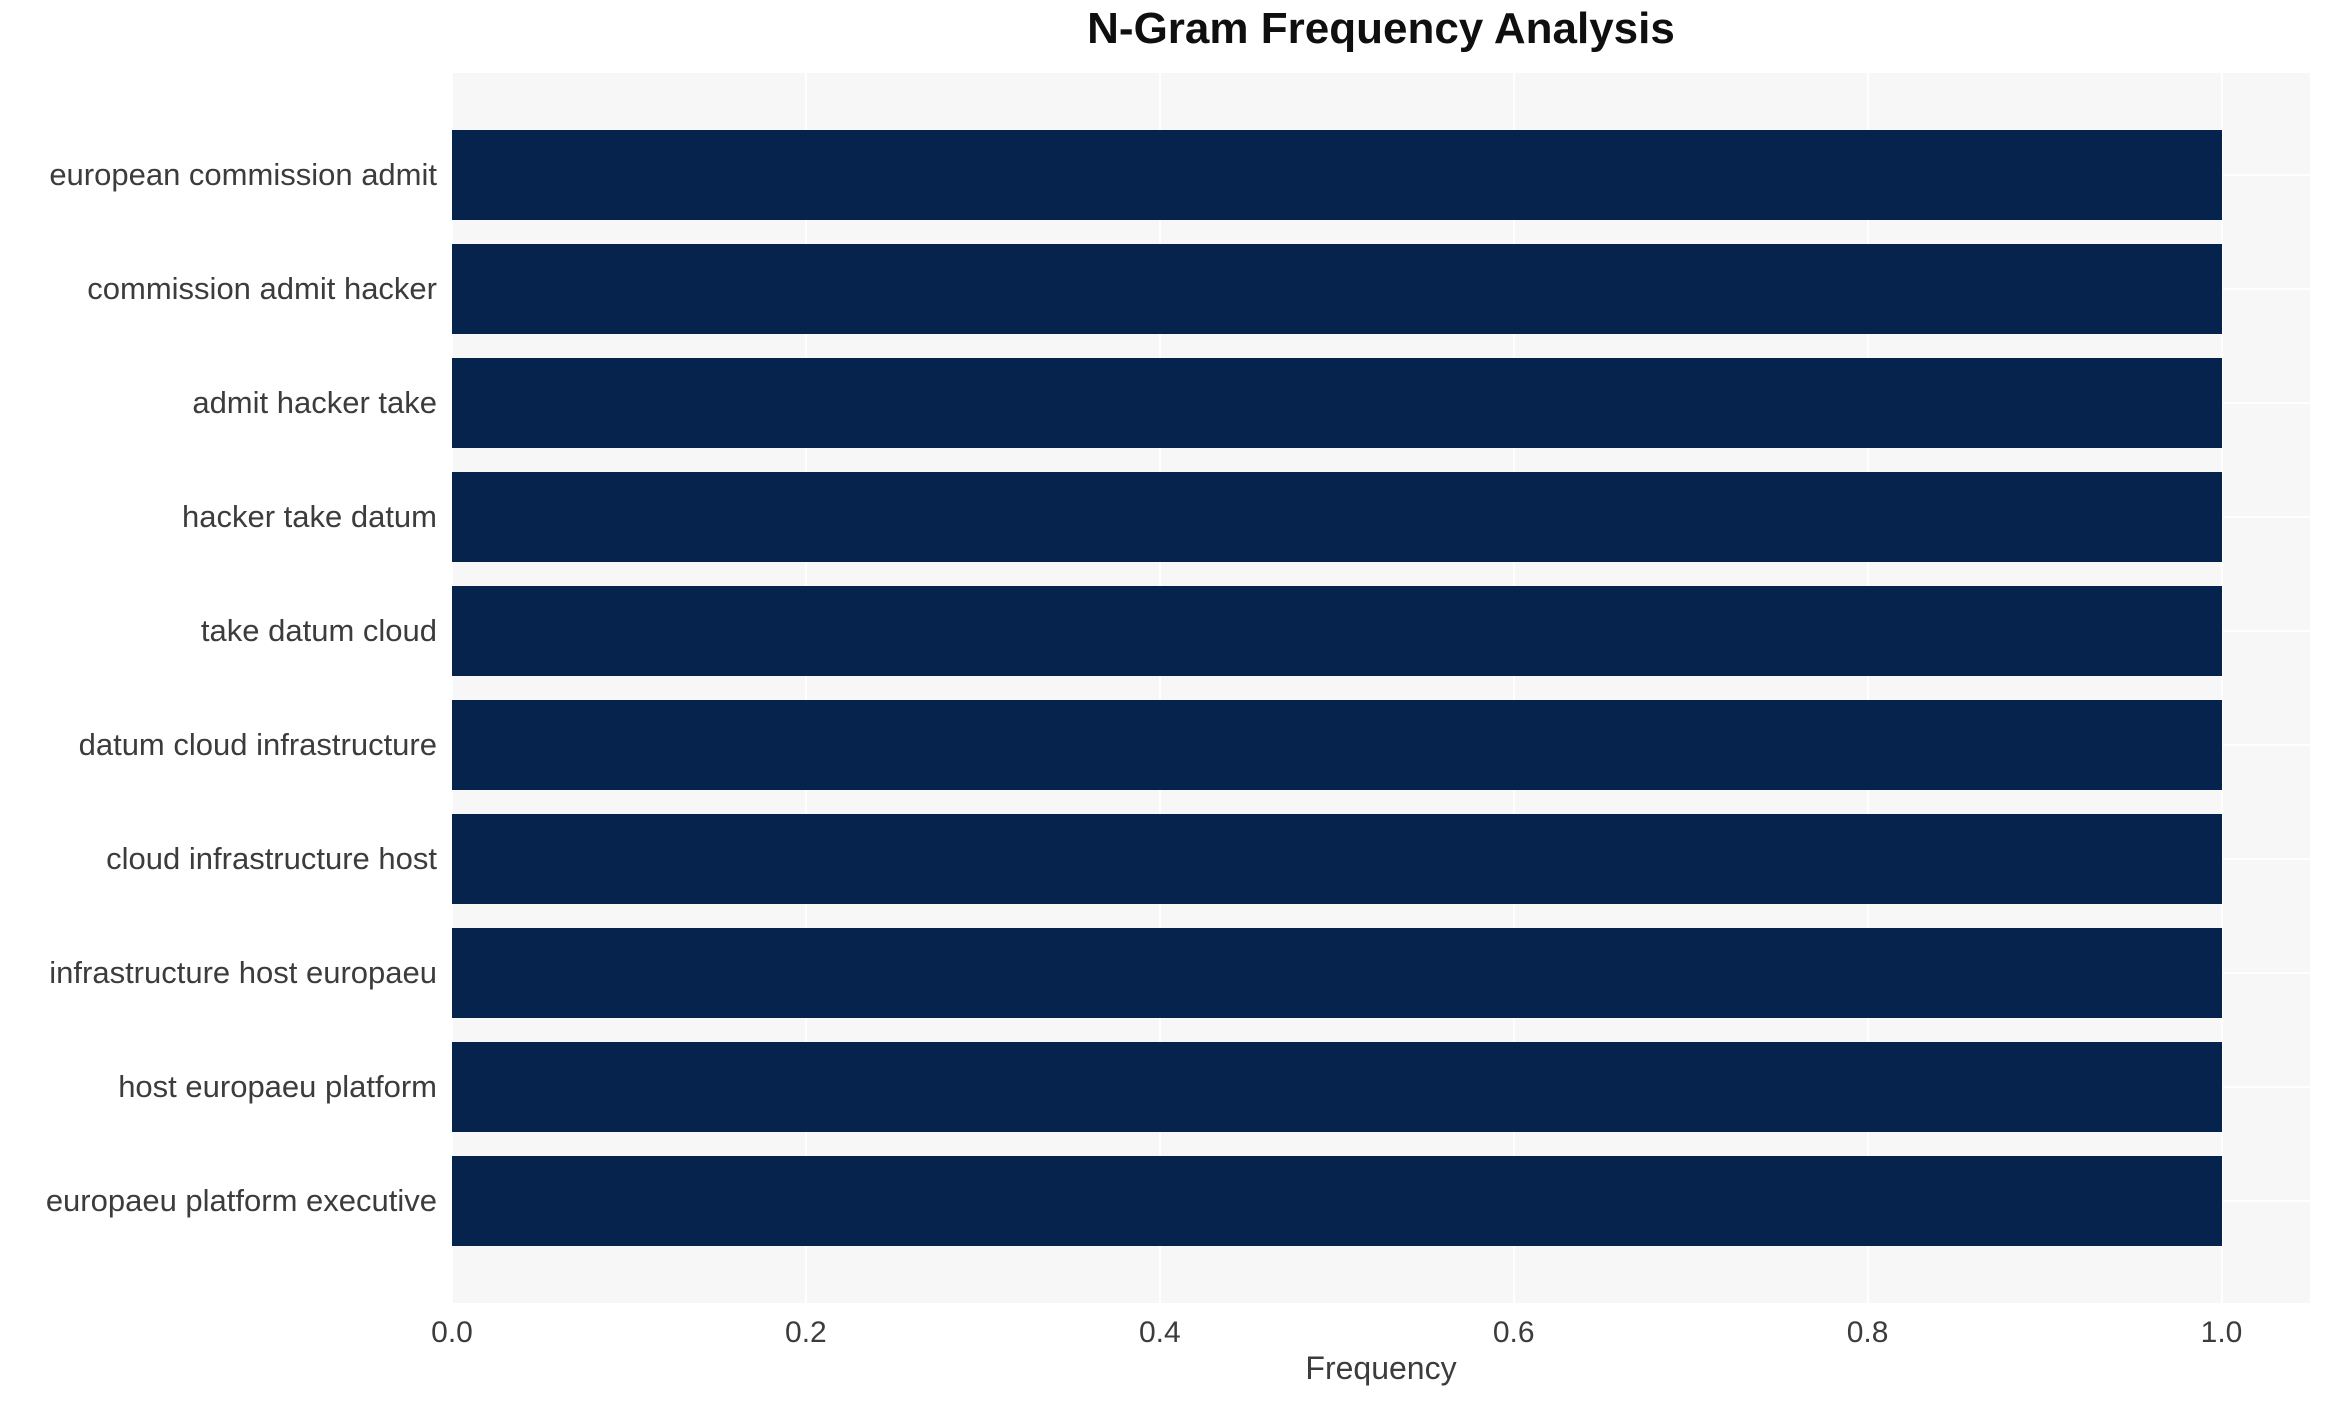  I want to click on y-axis-label: host europaeu platform, so click(277, 1086).